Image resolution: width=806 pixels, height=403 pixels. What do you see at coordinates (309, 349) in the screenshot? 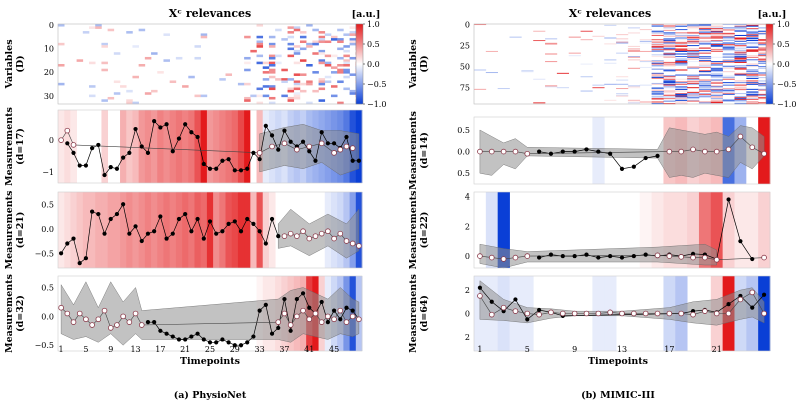
I see `xtick: 41` at bounding box center [309, 349].